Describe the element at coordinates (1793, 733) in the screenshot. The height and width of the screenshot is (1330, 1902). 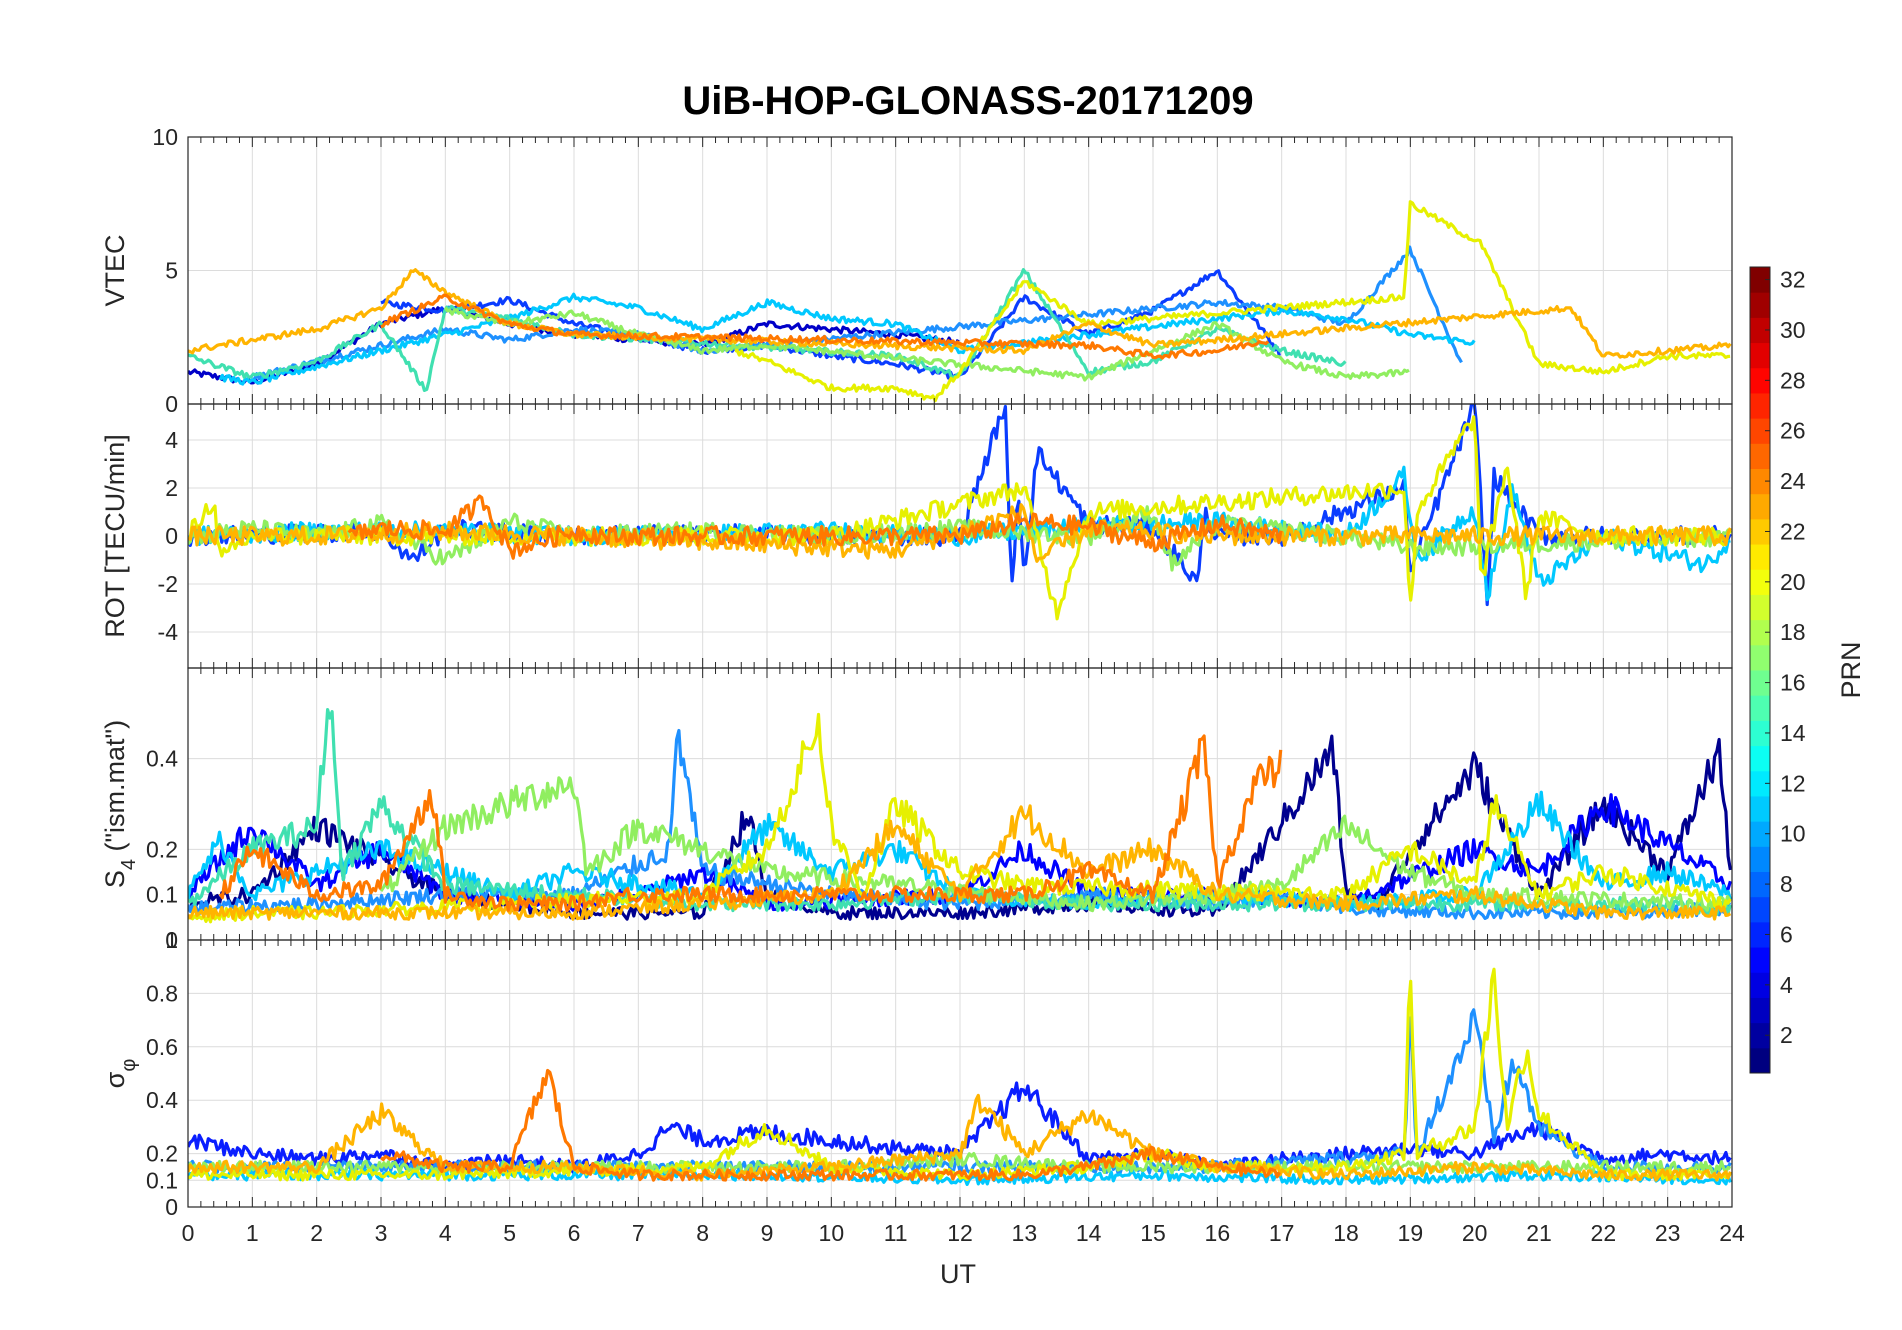
I see `colorbar-tick-label: 14` at that location.